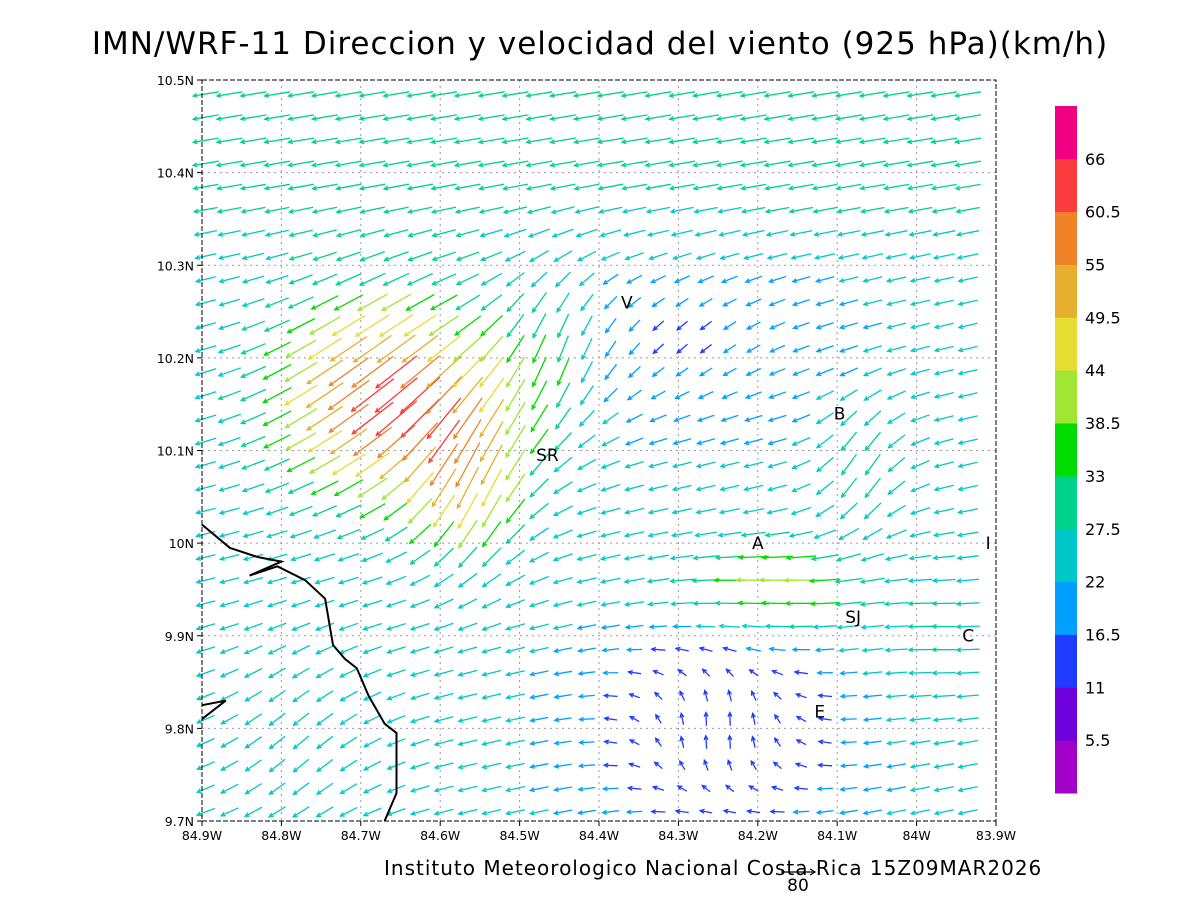 The image size is (1200, 900). I want to click on lat-tick-label: 9.8N, so click(179, 728).